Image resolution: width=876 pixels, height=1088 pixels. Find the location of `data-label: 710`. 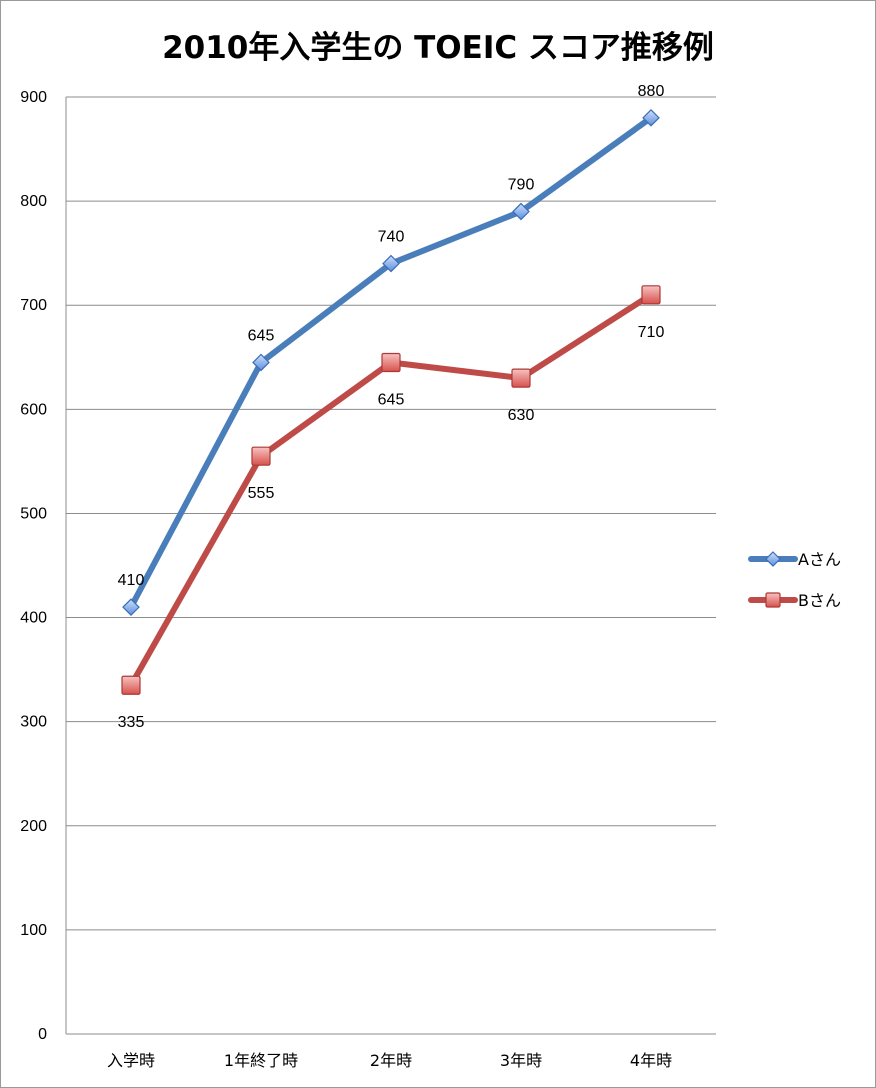

data-label: 710 is located at coordinates (651, 332).